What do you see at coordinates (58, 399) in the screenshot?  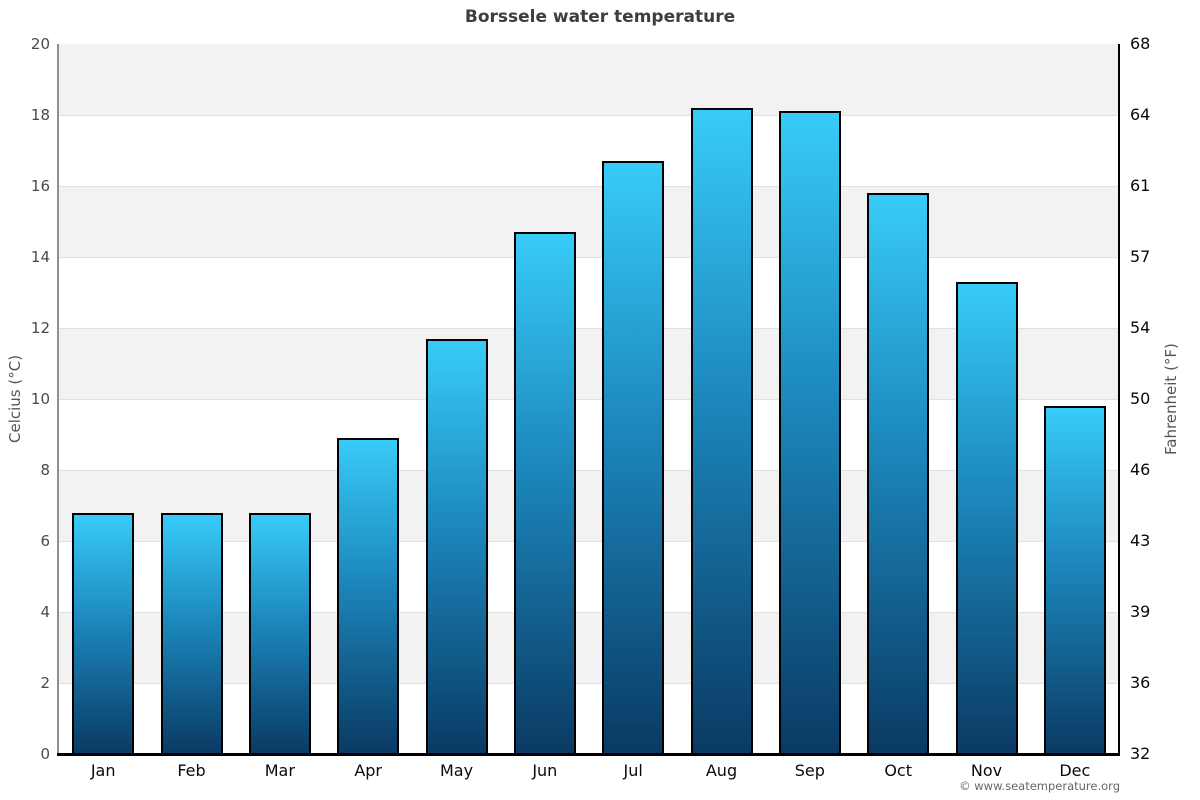 I see `y-axis-line-left` at bounding box center [58, 399].